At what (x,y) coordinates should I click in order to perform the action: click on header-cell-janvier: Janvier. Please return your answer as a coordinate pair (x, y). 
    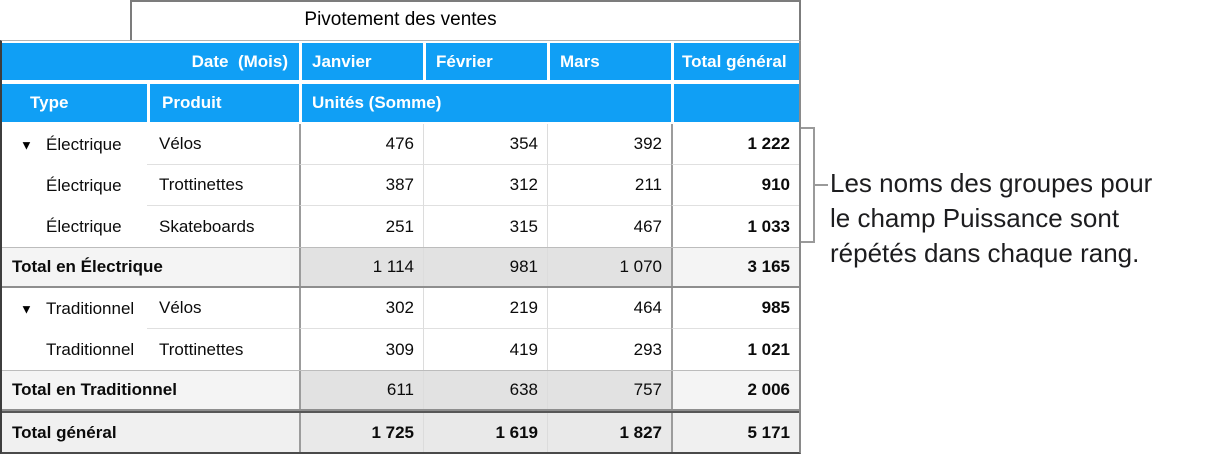
    Looking at the image, I should click on (361, 61).